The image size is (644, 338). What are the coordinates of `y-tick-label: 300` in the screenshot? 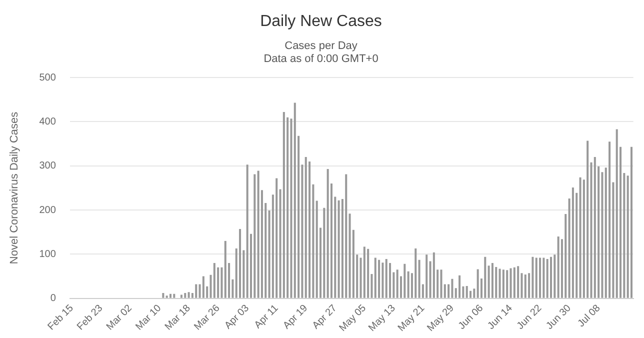 It's located at (47, 166).